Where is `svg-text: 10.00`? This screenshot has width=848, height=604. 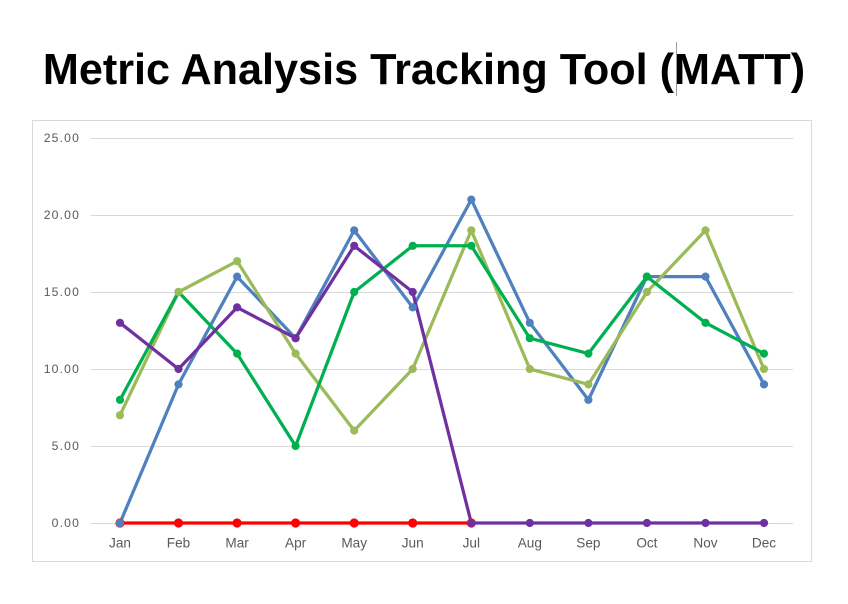
svg-text: 10.00 is located at coordinates (62, 369).